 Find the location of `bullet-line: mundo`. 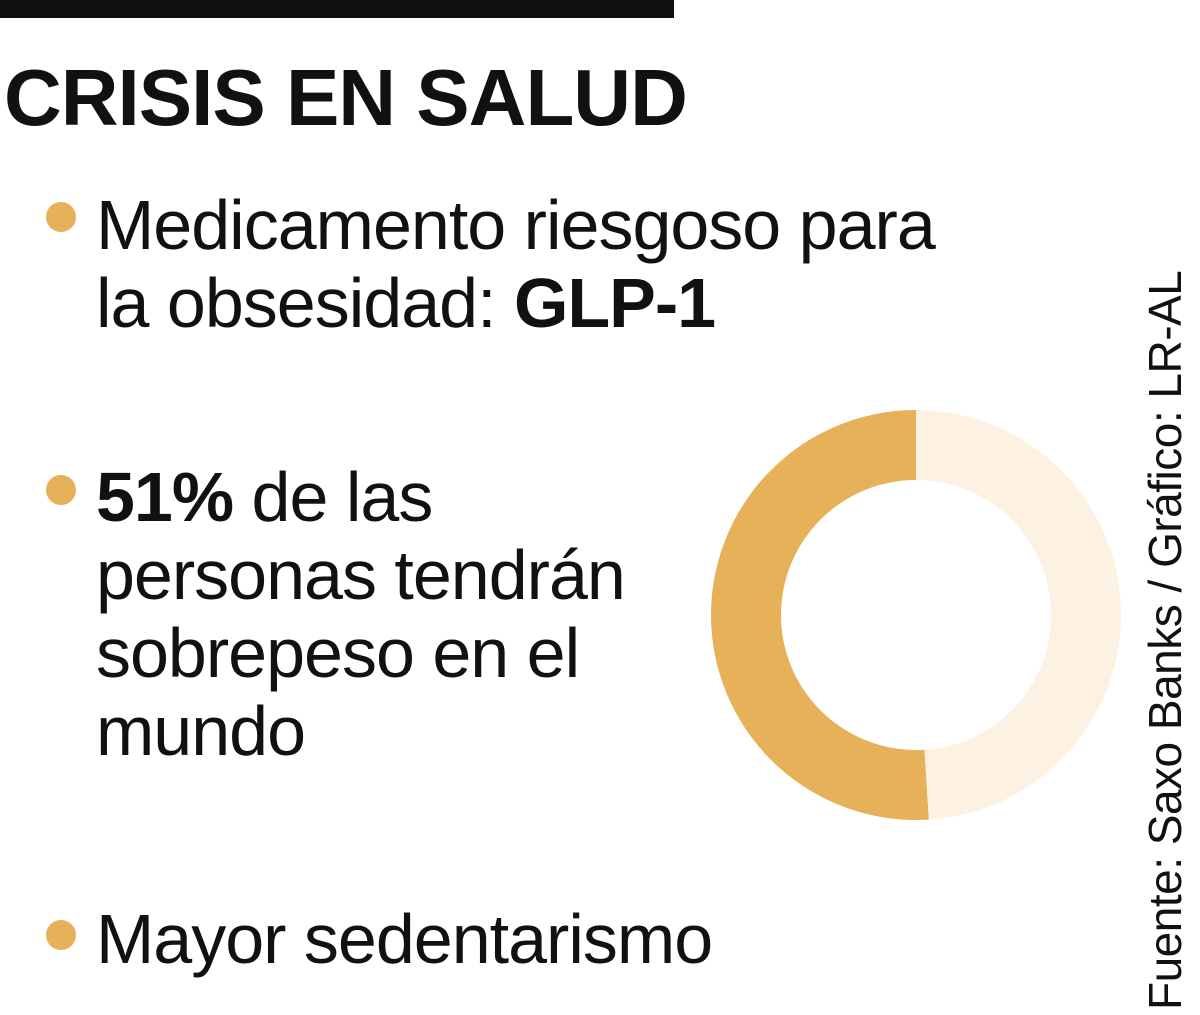

bullet-line: mundo is located at coordinates (201, 731).